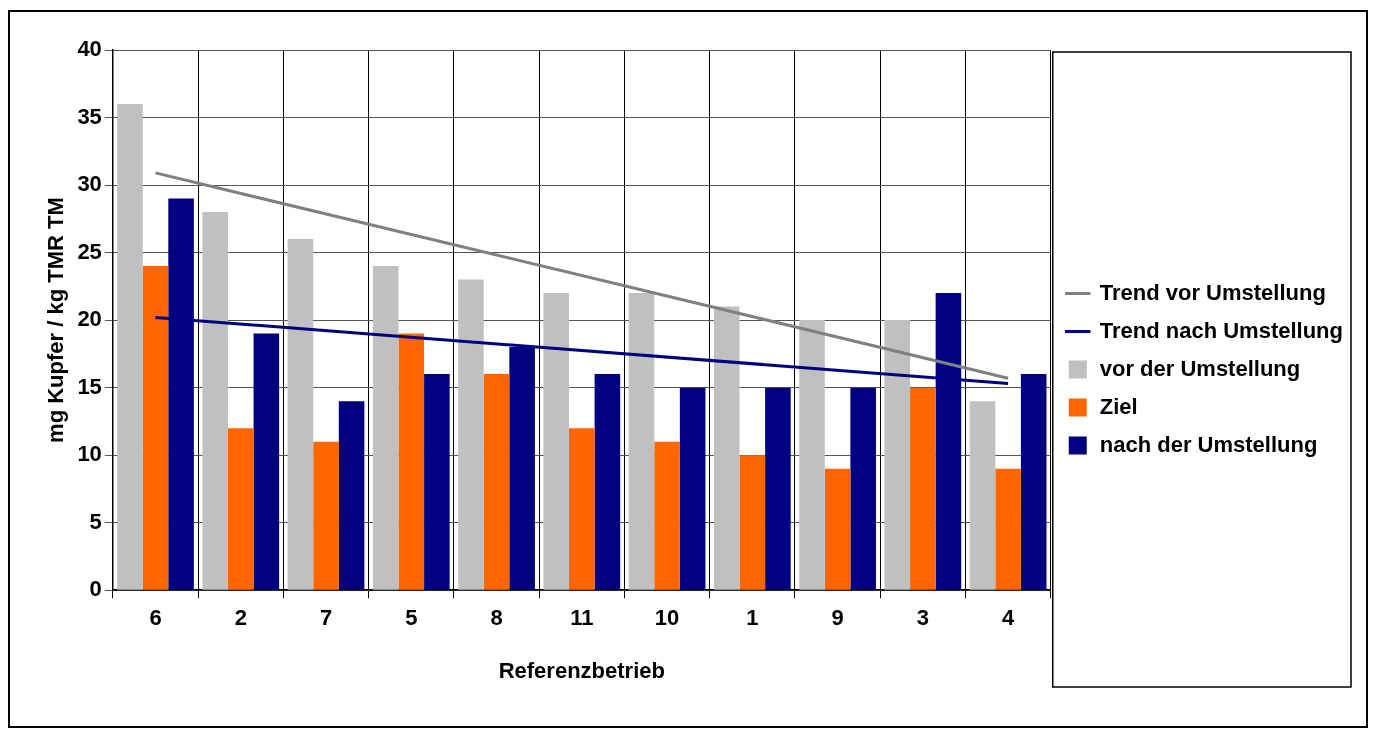 The width and height of the screenshot is (1375, 729). I want to click on y-tick-label: 0, so click(95, 589).